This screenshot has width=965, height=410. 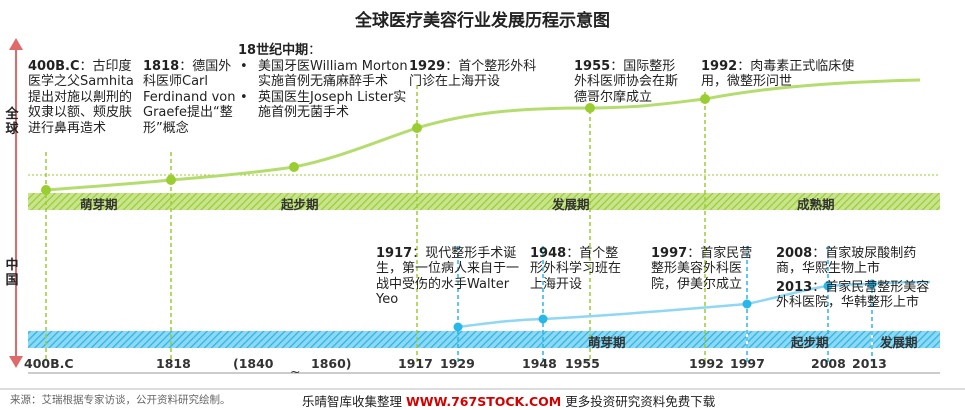 I want to click on china-phase-start: 起步期, so click(x=810, y=342).